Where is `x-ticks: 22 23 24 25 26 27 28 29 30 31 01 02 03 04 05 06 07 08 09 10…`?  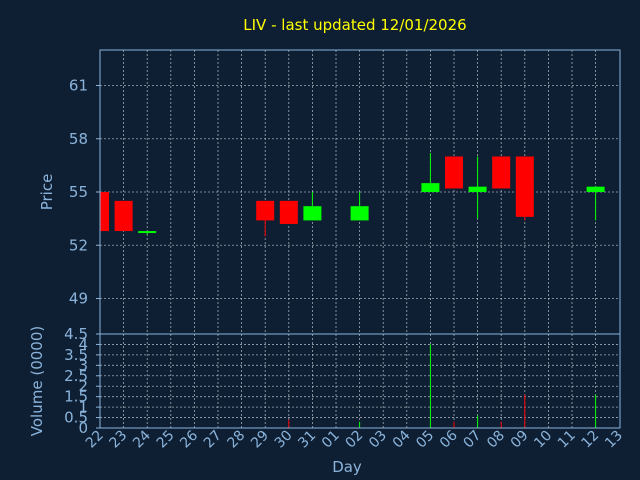 x-ticks: 22 23 24 25 26 27 28 29 30 31 01 02 03 04 05 06 07 08 09 10… is located at coordinates (354, 439).